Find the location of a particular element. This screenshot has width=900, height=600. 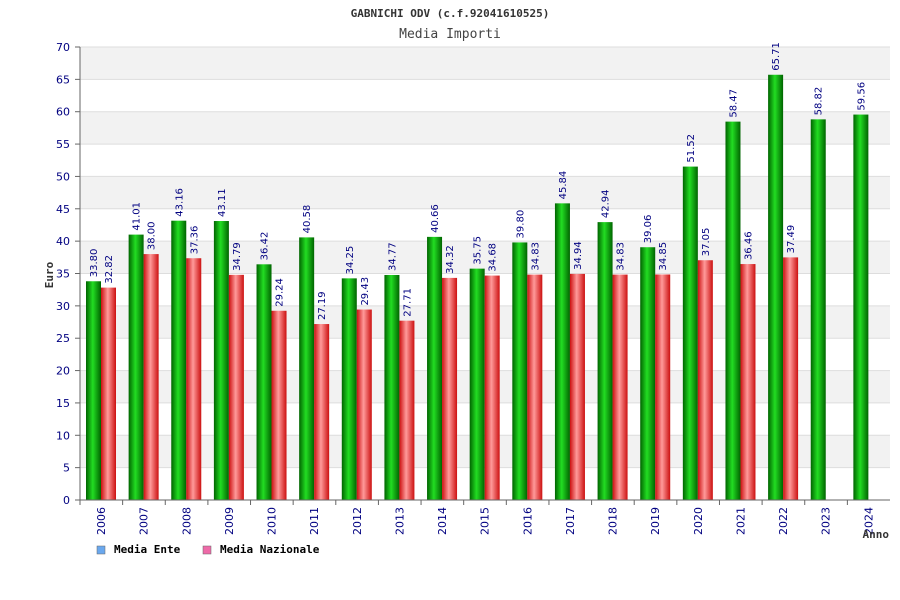

bar-media-nazionale-2008 is located at coordinates (194, 379).